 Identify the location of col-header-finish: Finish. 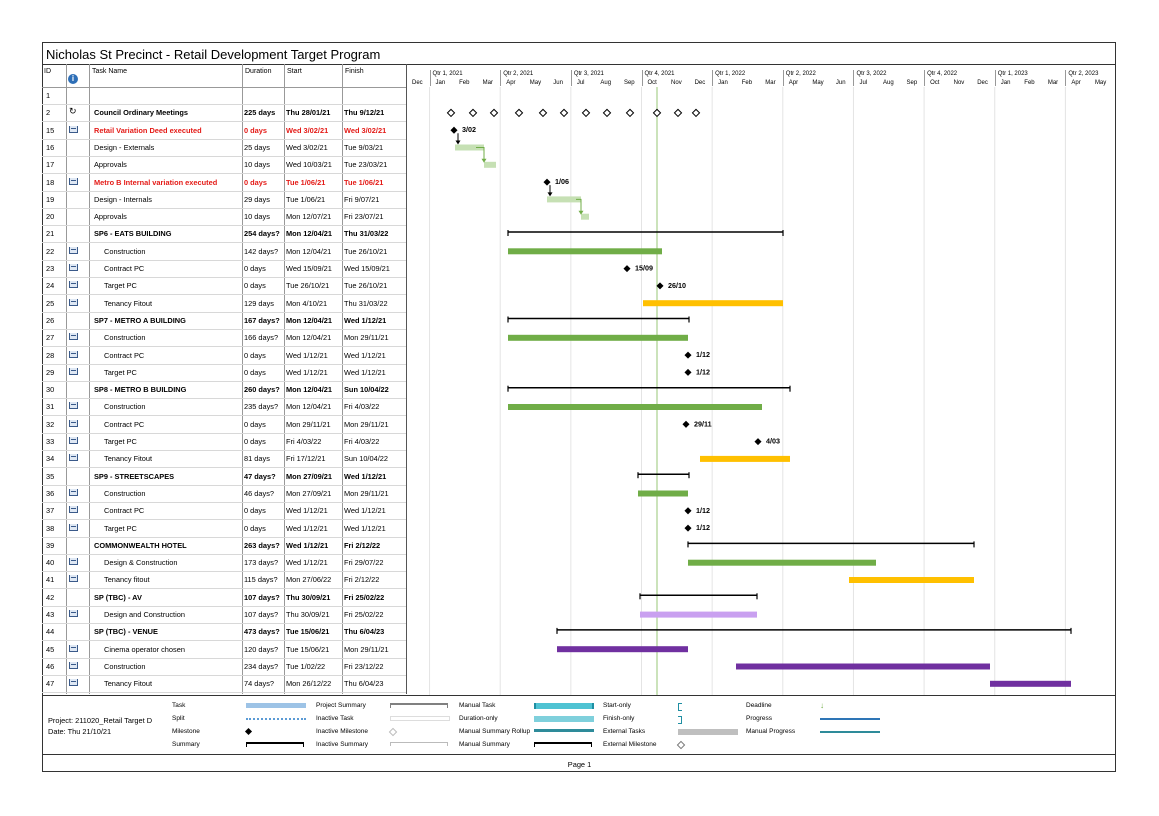
(354, 71).